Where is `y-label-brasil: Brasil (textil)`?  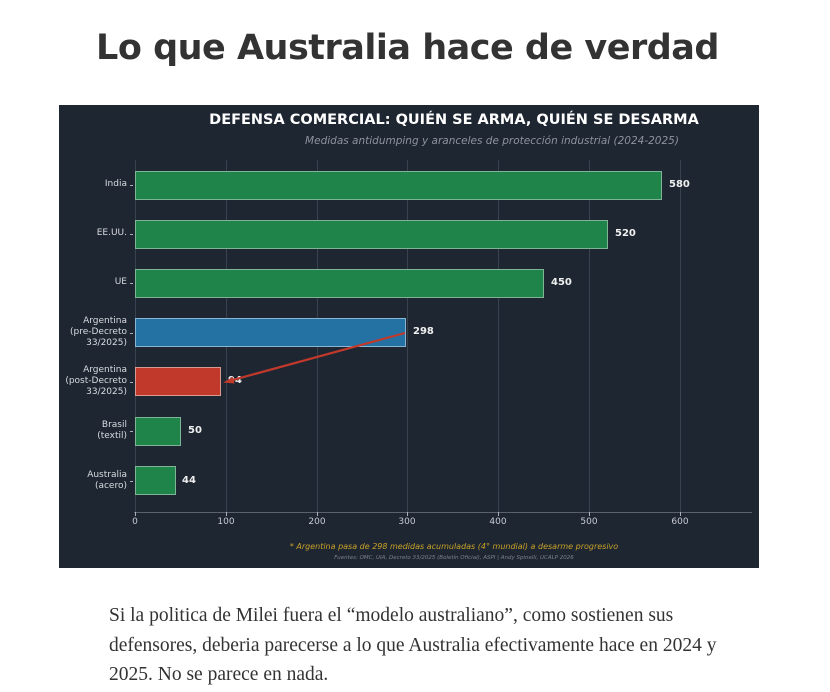
y-label-brasil: Brasil (textil) is located at coordinates (112, 430).